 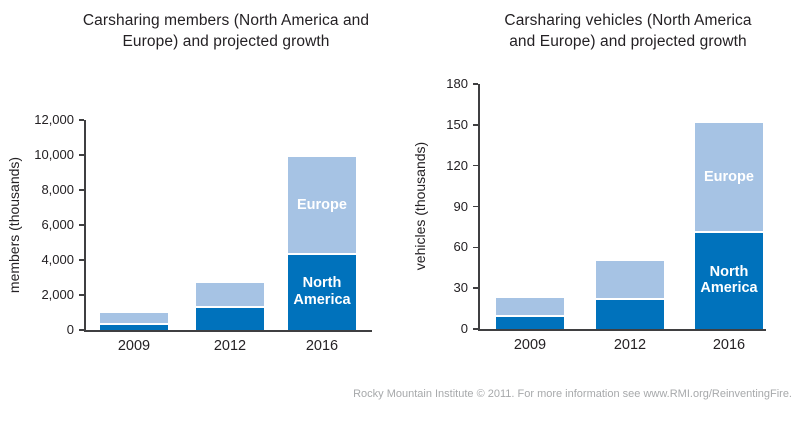 I want to click on y-tick-label: 12,000, so click(x=54, y=119).